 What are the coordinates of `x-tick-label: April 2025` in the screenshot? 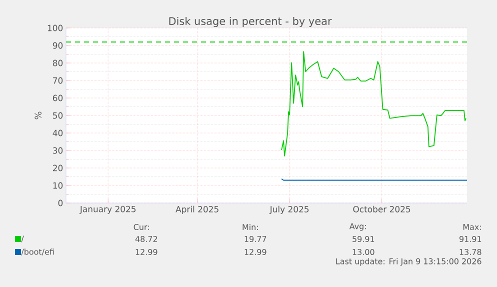 It's located at (197, 210).